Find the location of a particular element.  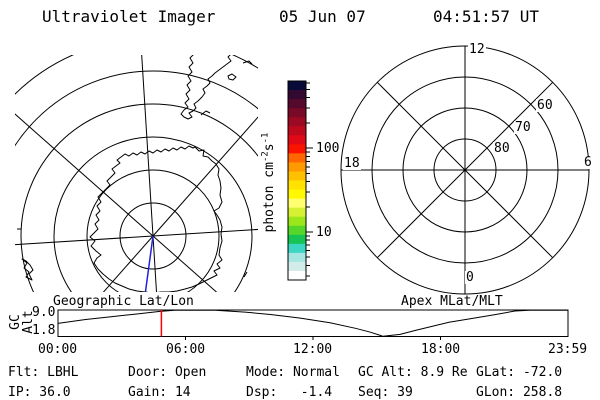

status-dsp: Dsp: -1.4 is located at coordinates (289, 392).